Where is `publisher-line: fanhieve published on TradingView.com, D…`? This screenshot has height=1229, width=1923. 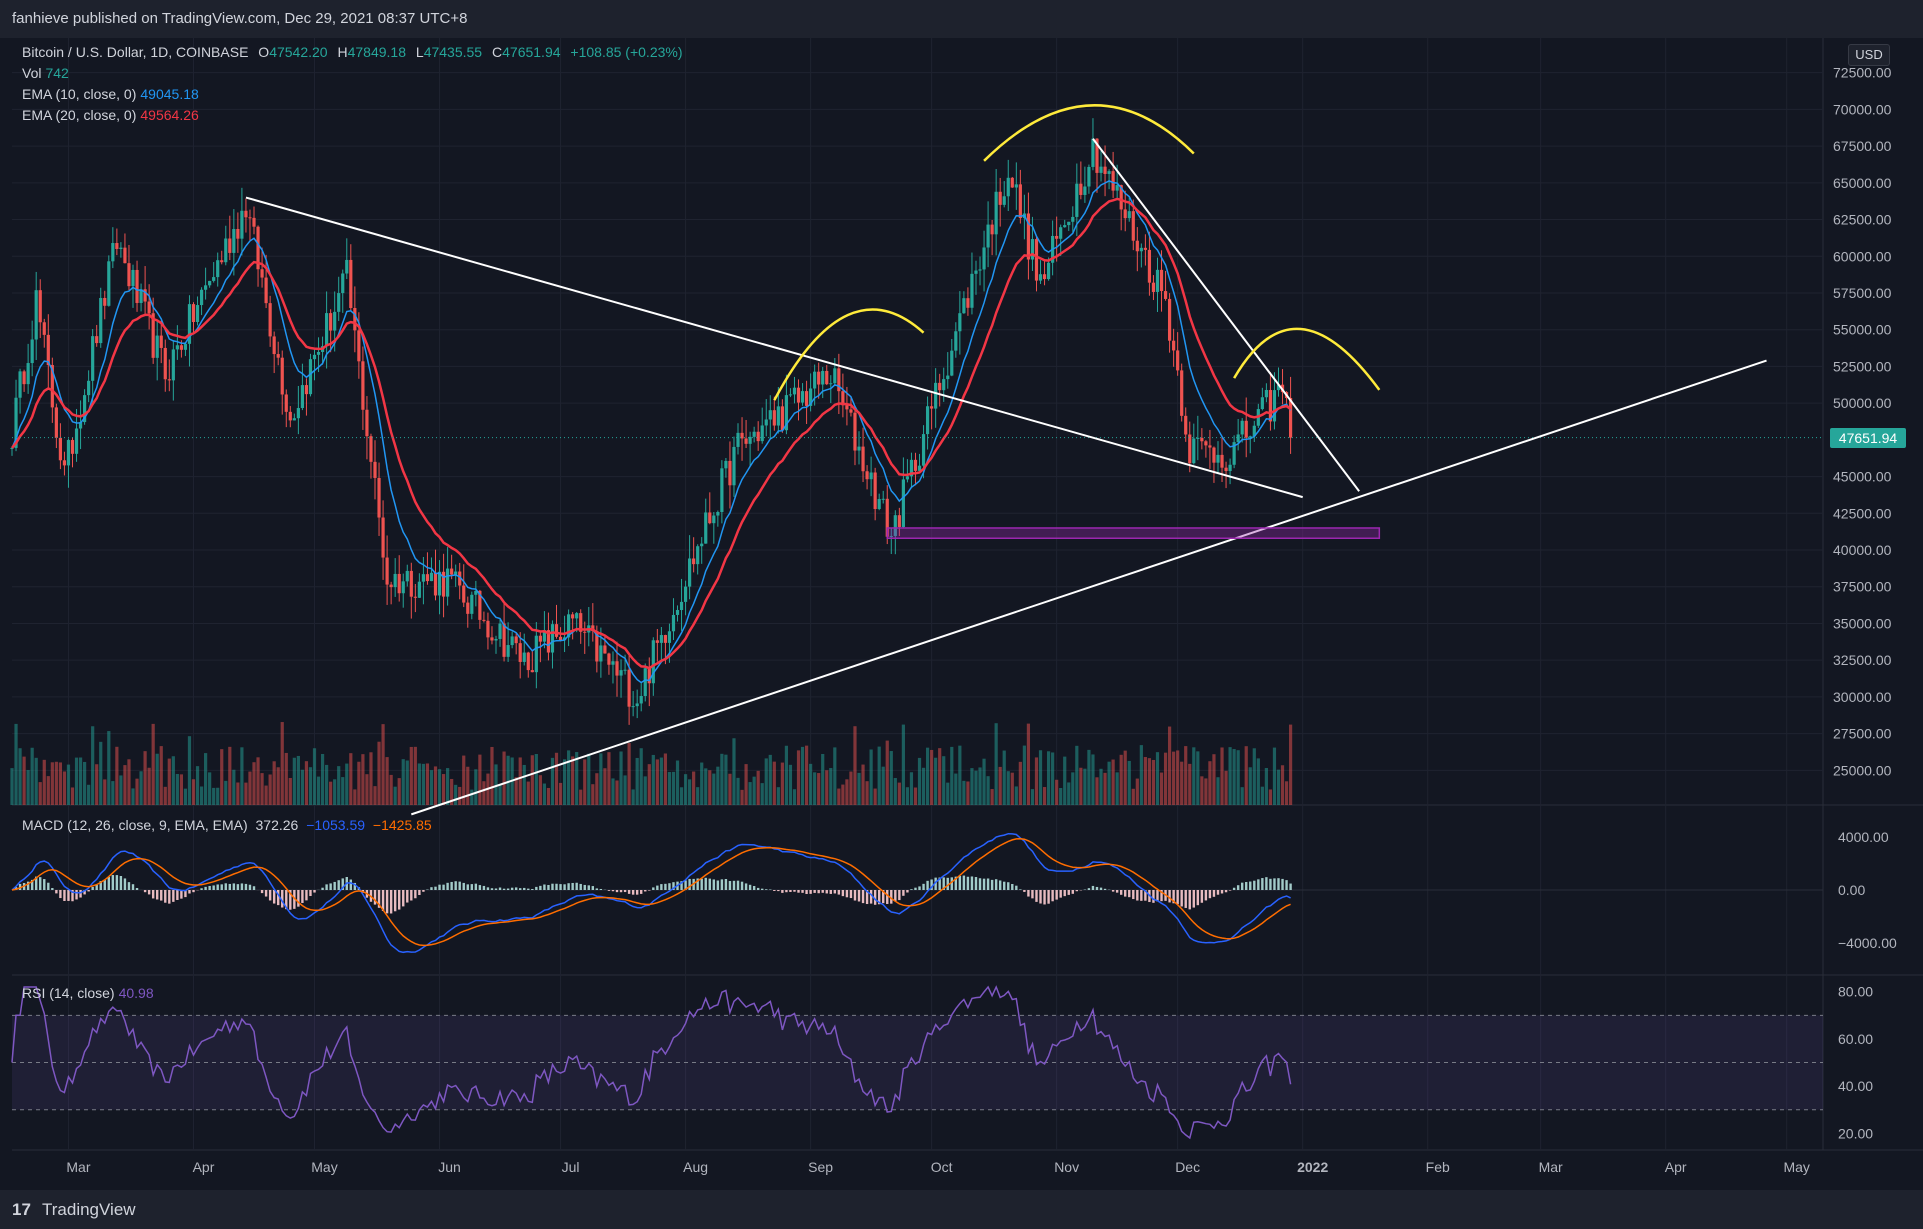 publisher-line: fanhieve published on TradingView.com, D… is located at coordinates (240, 18).